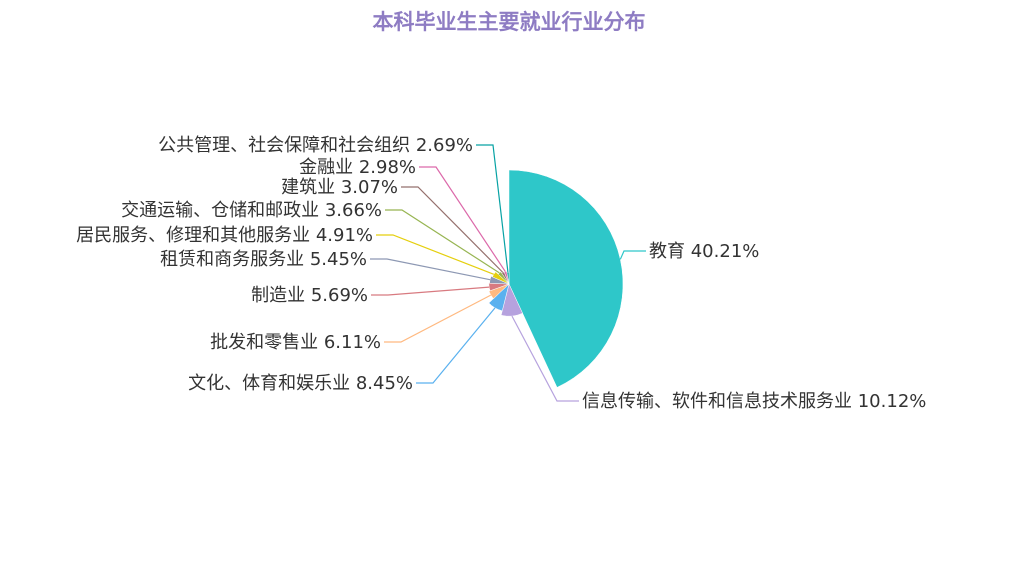  I want to click on slice-category: 文化、体育和娱乐业, so click(272, 383).